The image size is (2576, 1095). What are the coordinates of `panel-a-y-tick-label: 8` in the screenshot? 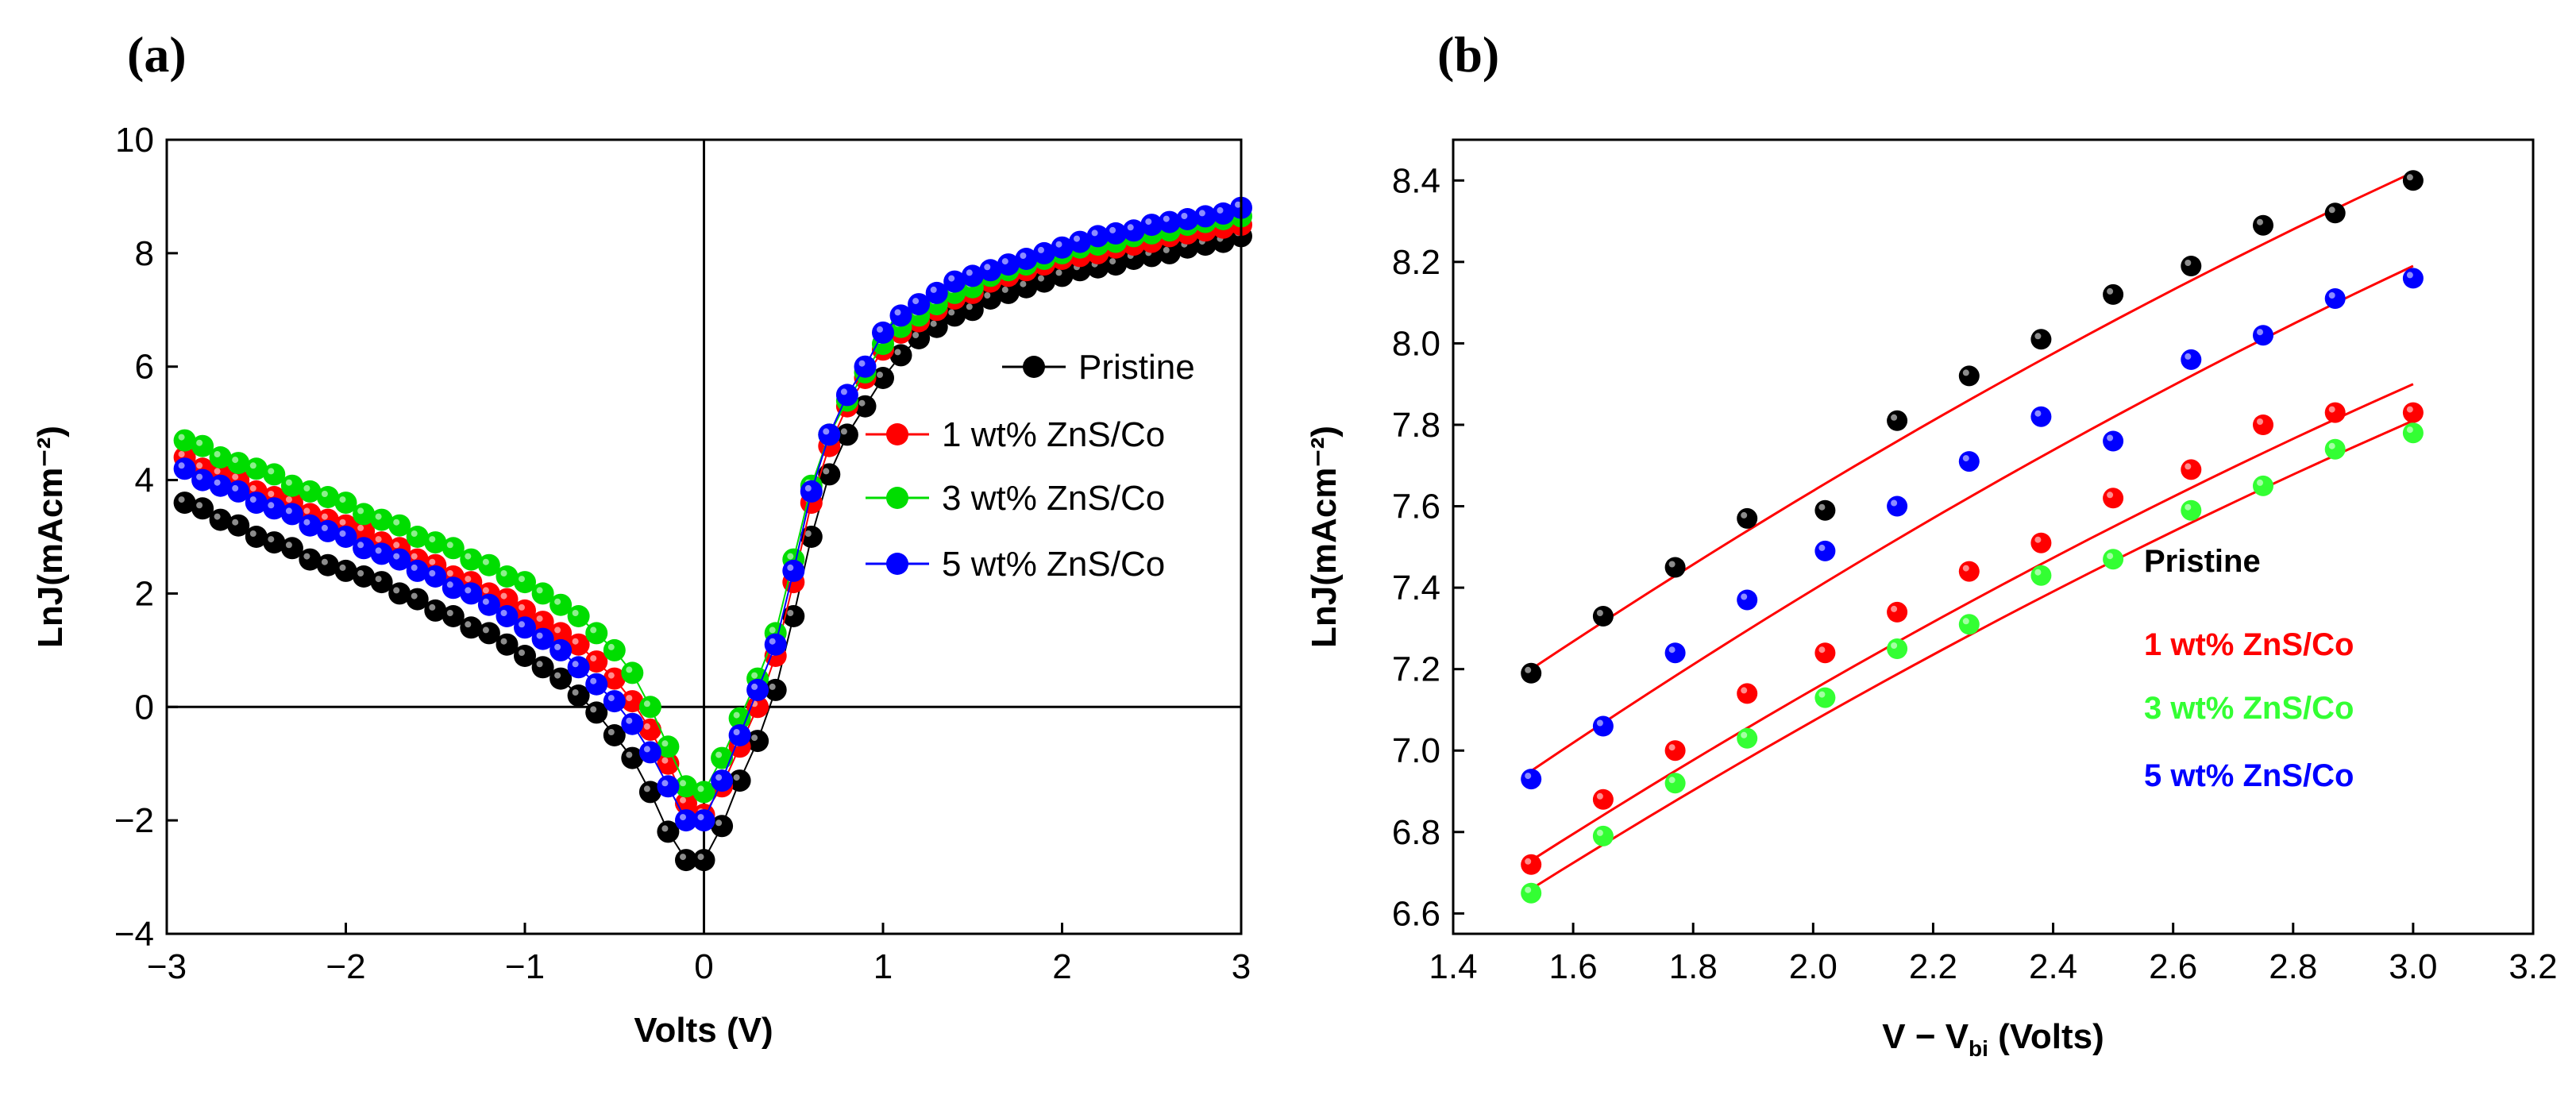 It's located at (144, 253).